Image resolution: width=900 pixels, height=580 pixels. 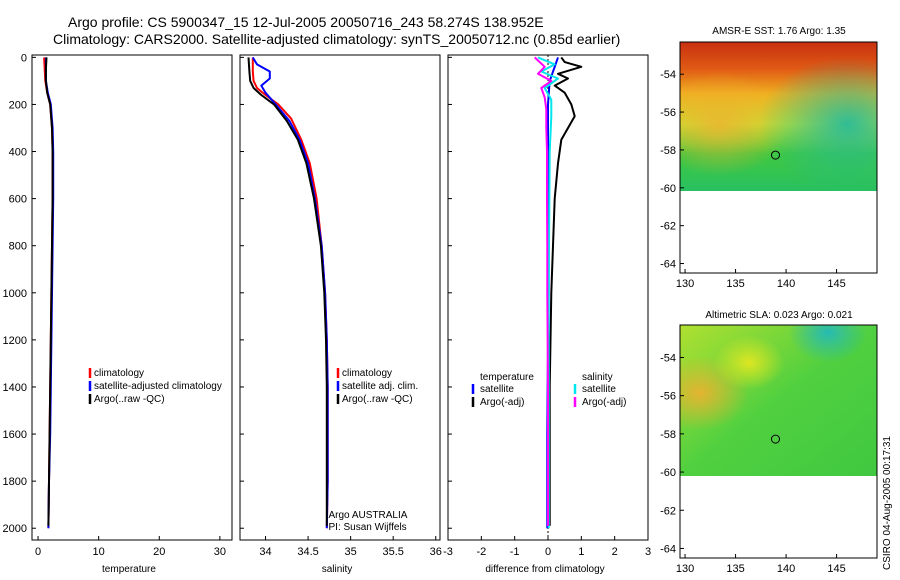 What do you see at coordinates (367, 373) in the screenshot?
I see `salinity-legend-label: climatology` at bounding box center [367, 373].